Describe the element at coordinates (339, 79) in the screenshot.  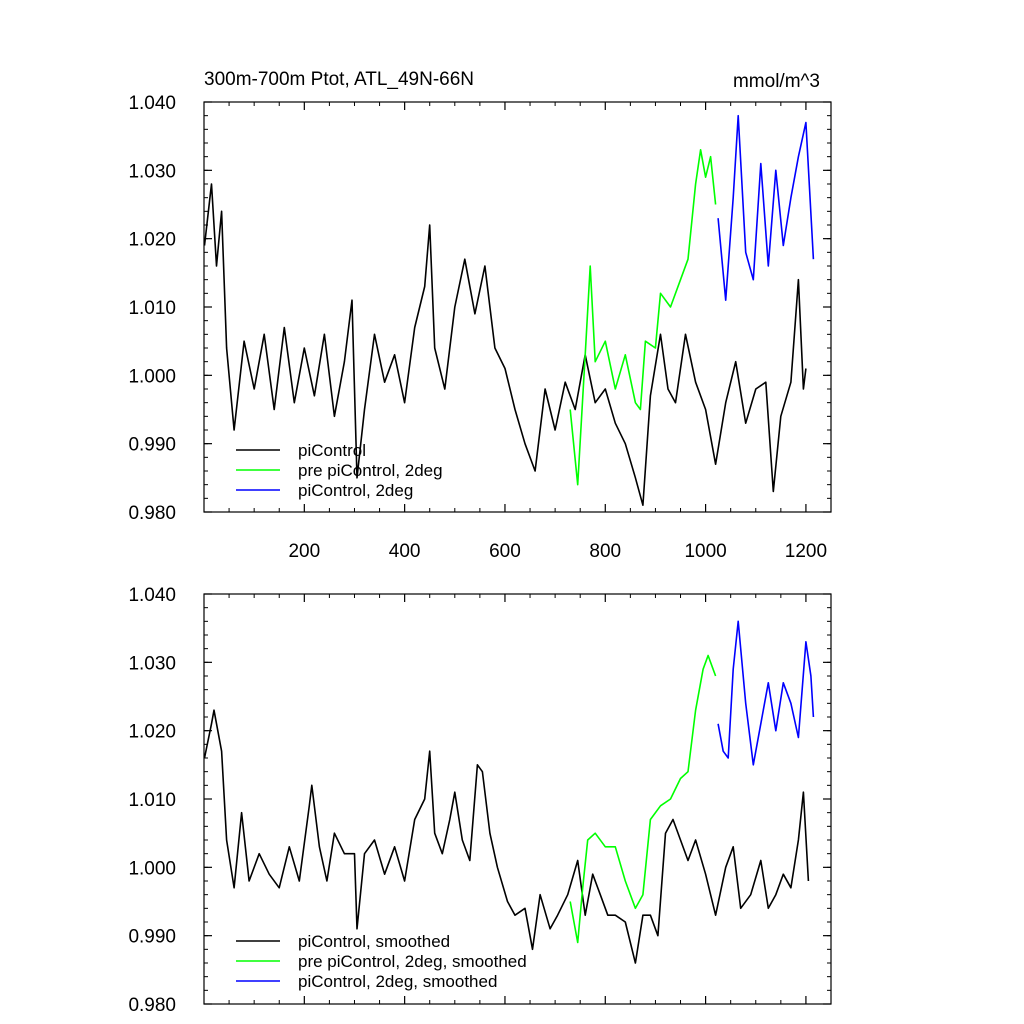
I see `chart-title: 300m-700m Ptot, ATL_49N-66N` at that location.